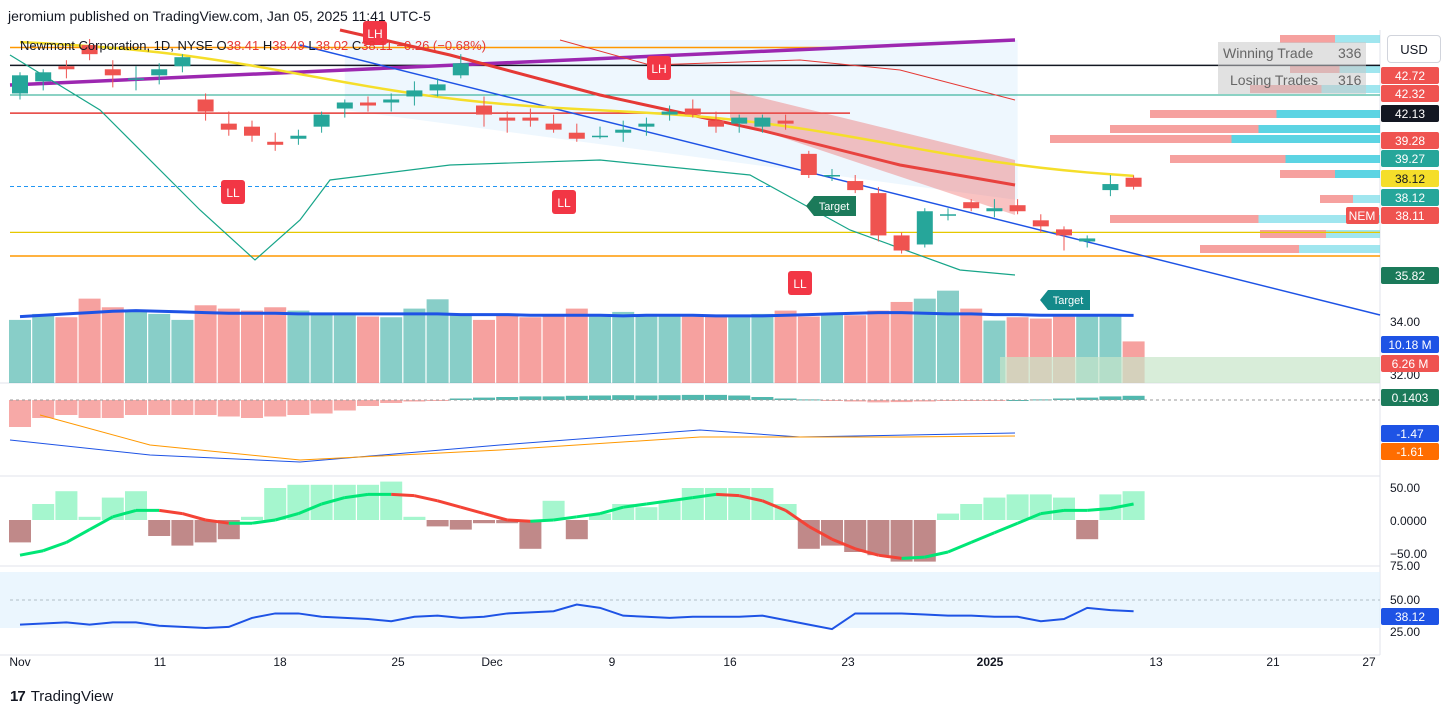  I want to click on close-value: 38.11, so click(377, 45).